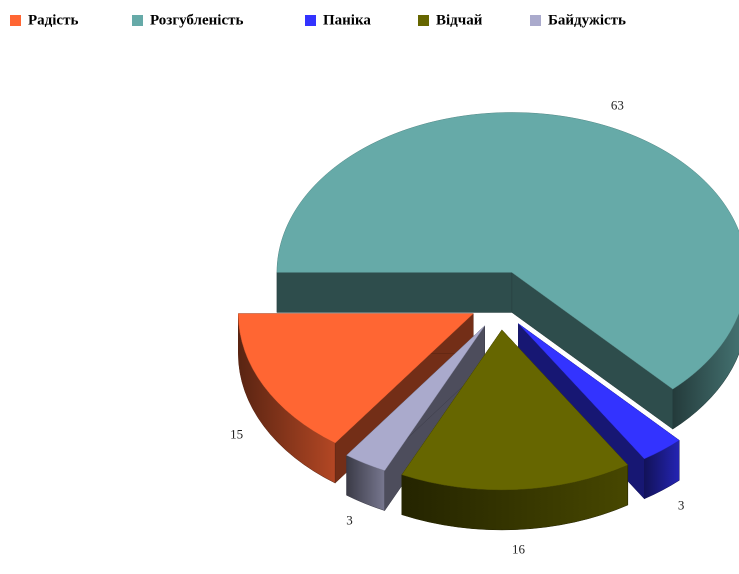 This screenshot has height=574, width=739. I want to click on data-label: 63, so click(617, 105).